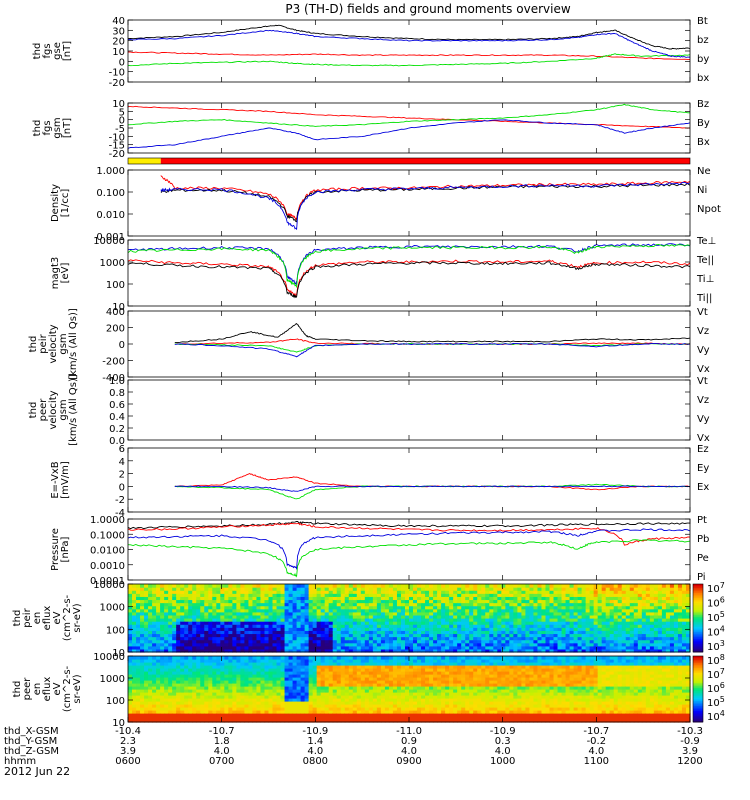 This screenshot has width=750, height=800. I want to click on heatmap-peir_spec, so click(409, 618).